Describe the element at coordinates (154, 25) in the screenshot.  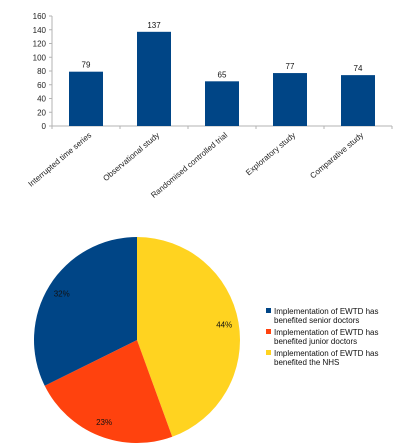
I see `bar-data-label: 137` at that location.